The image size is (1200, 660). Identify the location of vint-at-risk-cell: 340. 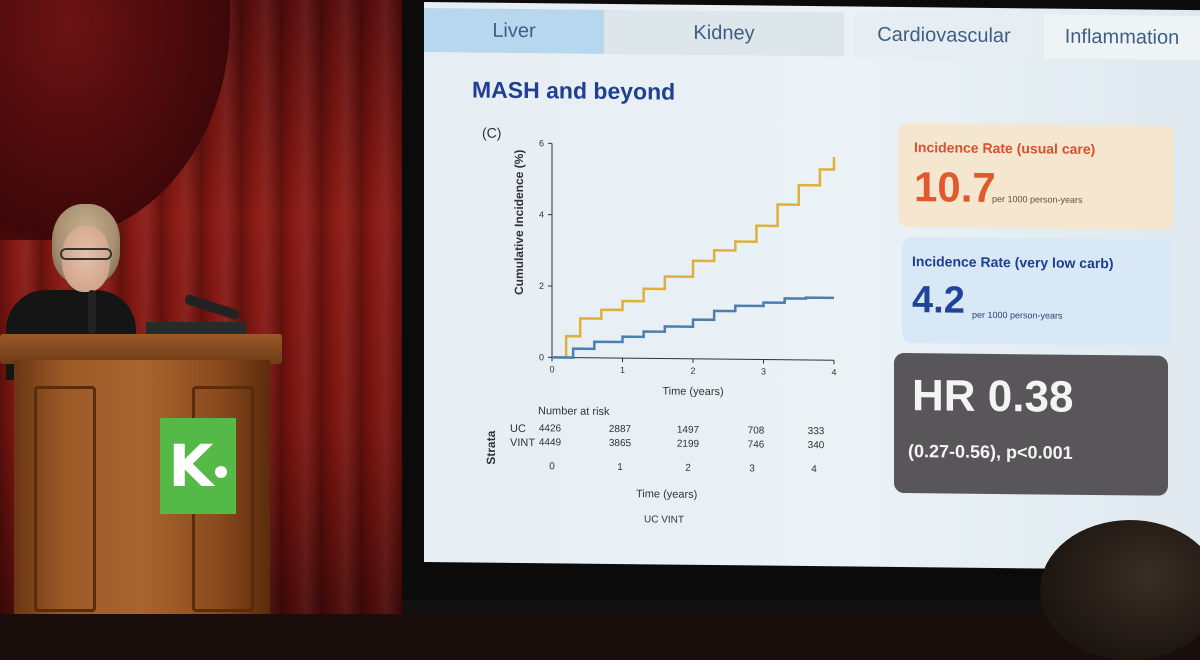
(816, 445).